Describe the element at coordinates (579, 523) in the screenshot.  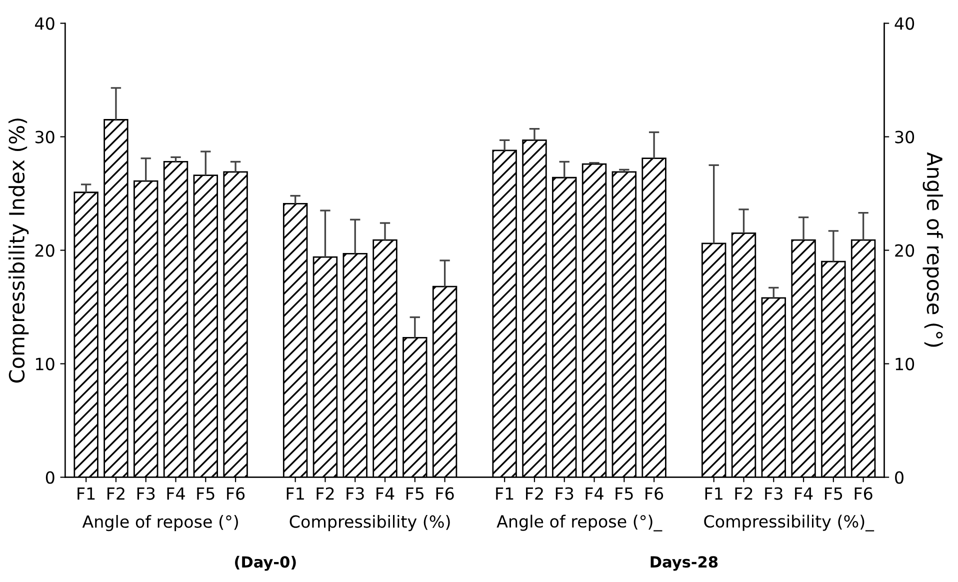
I see `text: Angle of repose (°)_` at that location.